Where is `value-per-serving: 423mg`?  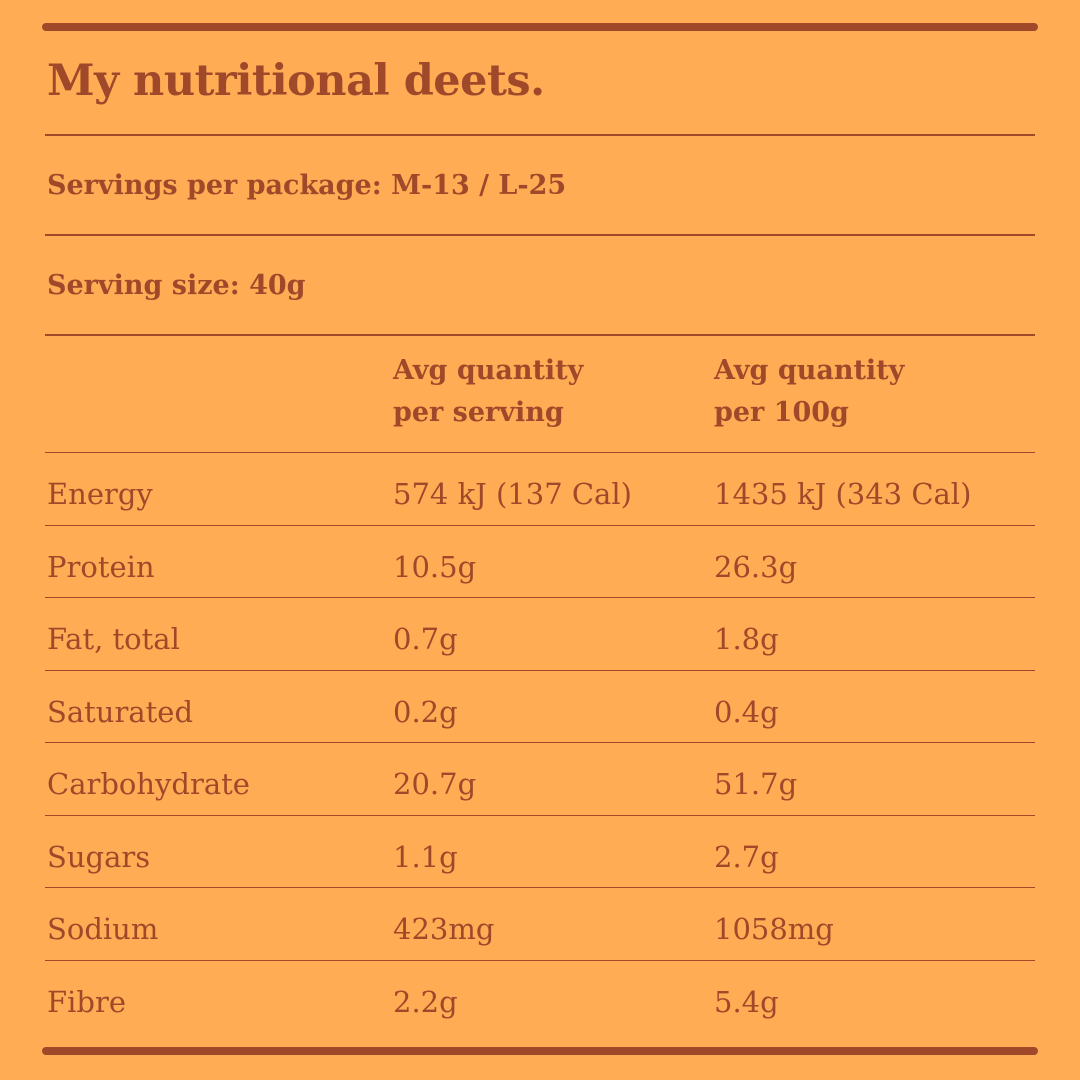
value-per-serving: 423mg is located at coordinates (443, 929).